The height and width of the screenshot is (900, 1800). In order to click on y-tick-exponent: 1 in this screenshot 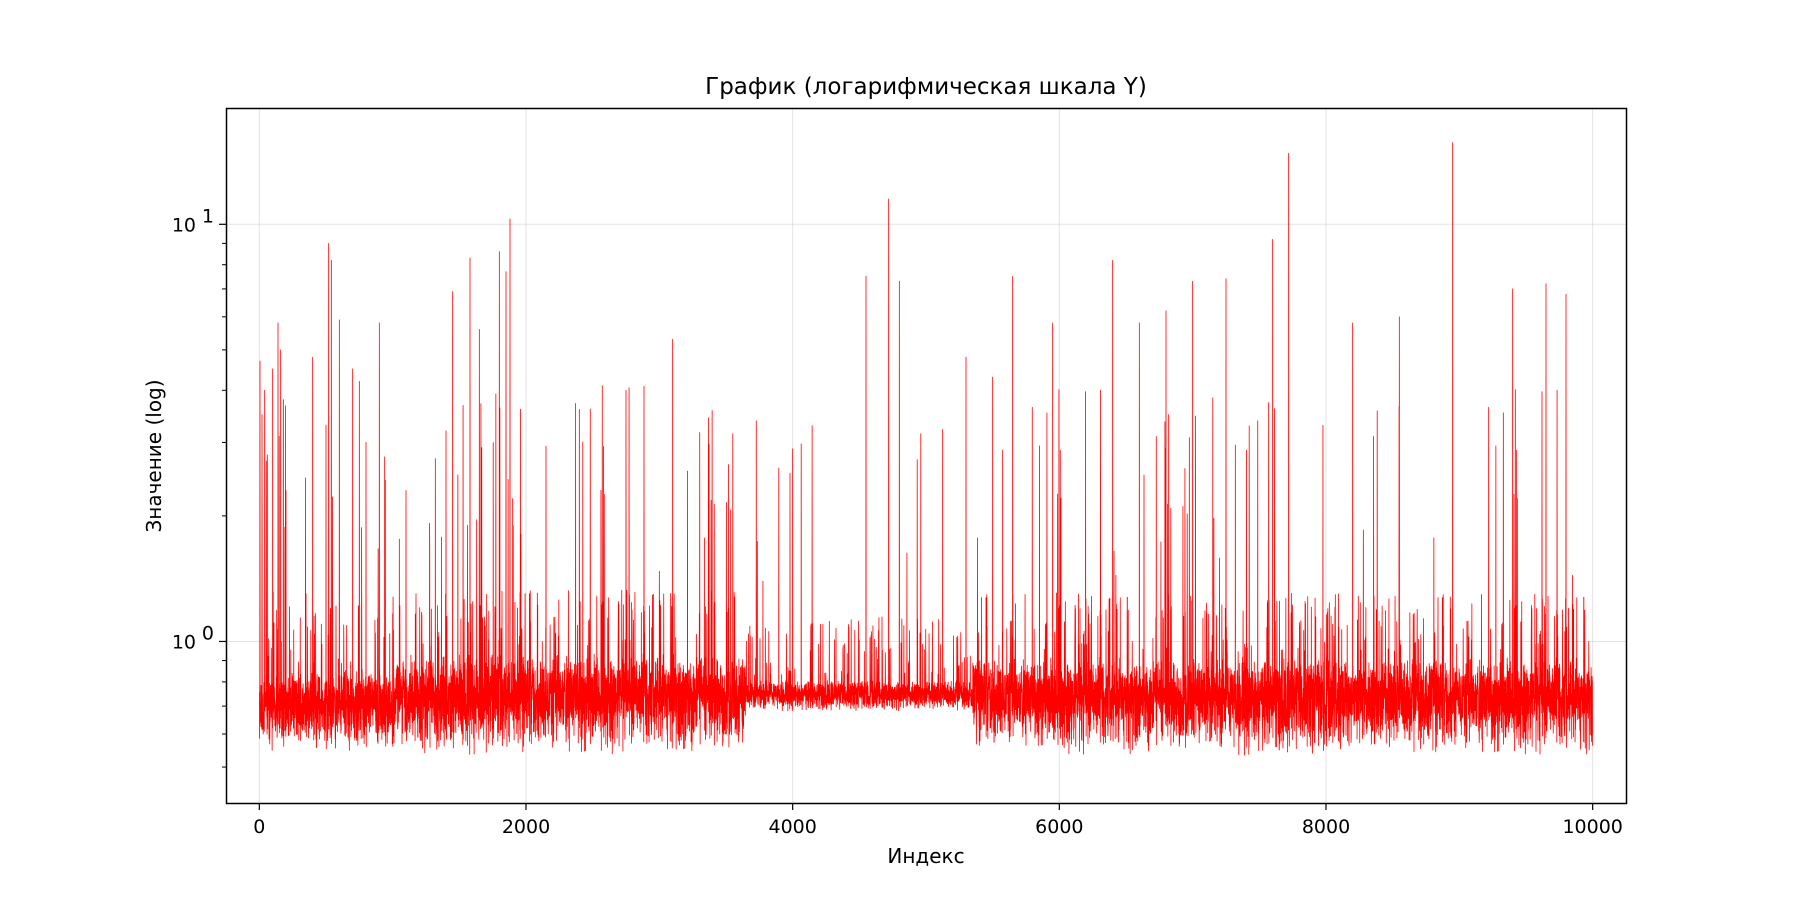, I will do `click(208, 216)`.